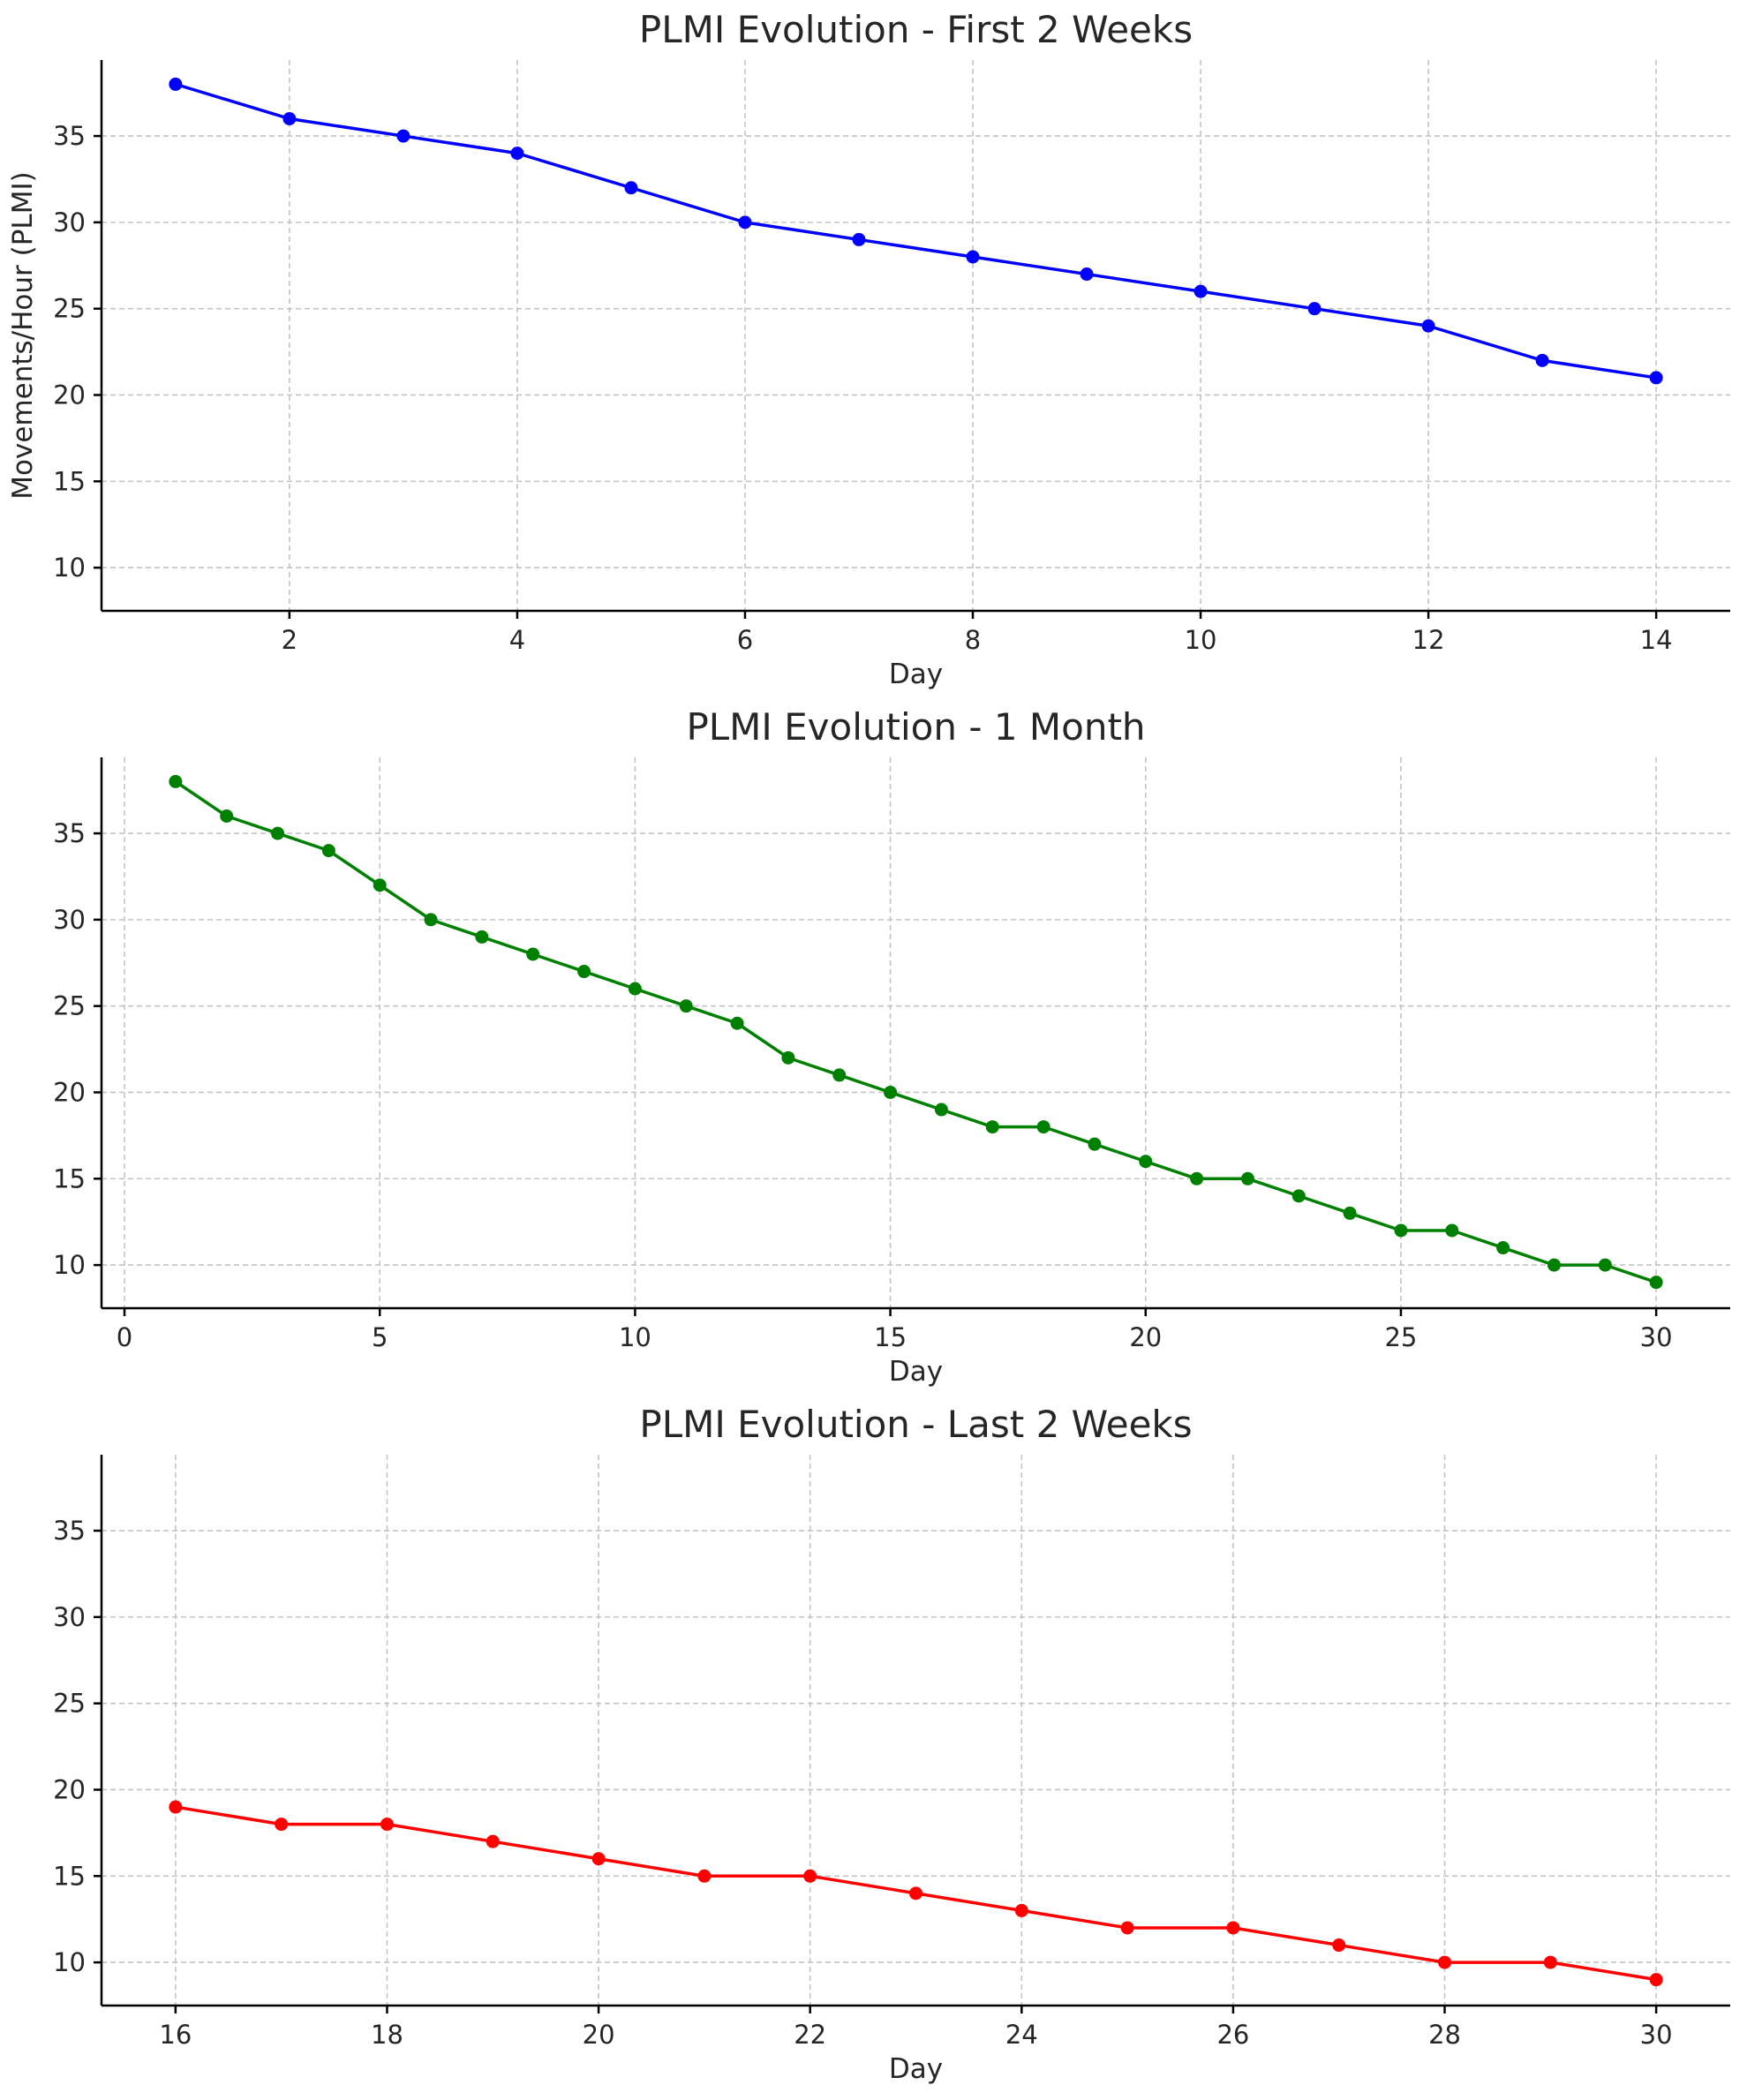  What do you see at coordinates (1400, 1337) in the screenshot?
I see `x-tick-label: 25` at bounding box center [1400, 1337].